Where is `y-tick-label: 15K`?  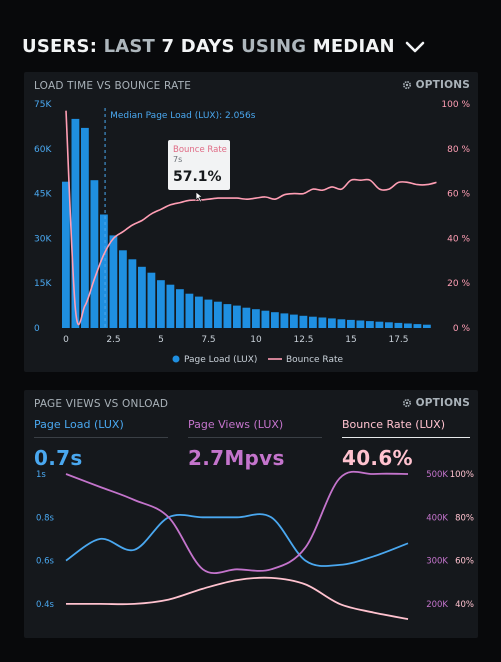 y-tick-label: 15K is located at coordinates (43, 284).